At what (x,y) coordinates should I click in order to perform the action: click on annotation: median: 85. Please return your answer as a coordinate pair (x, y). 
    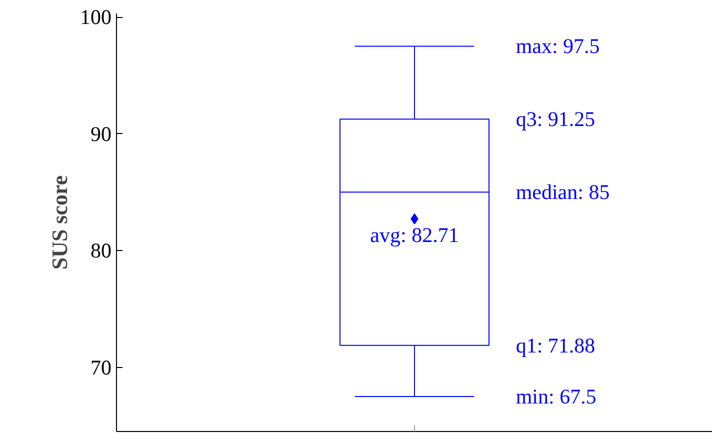
    Looking at the image, I should click on (563, 192).